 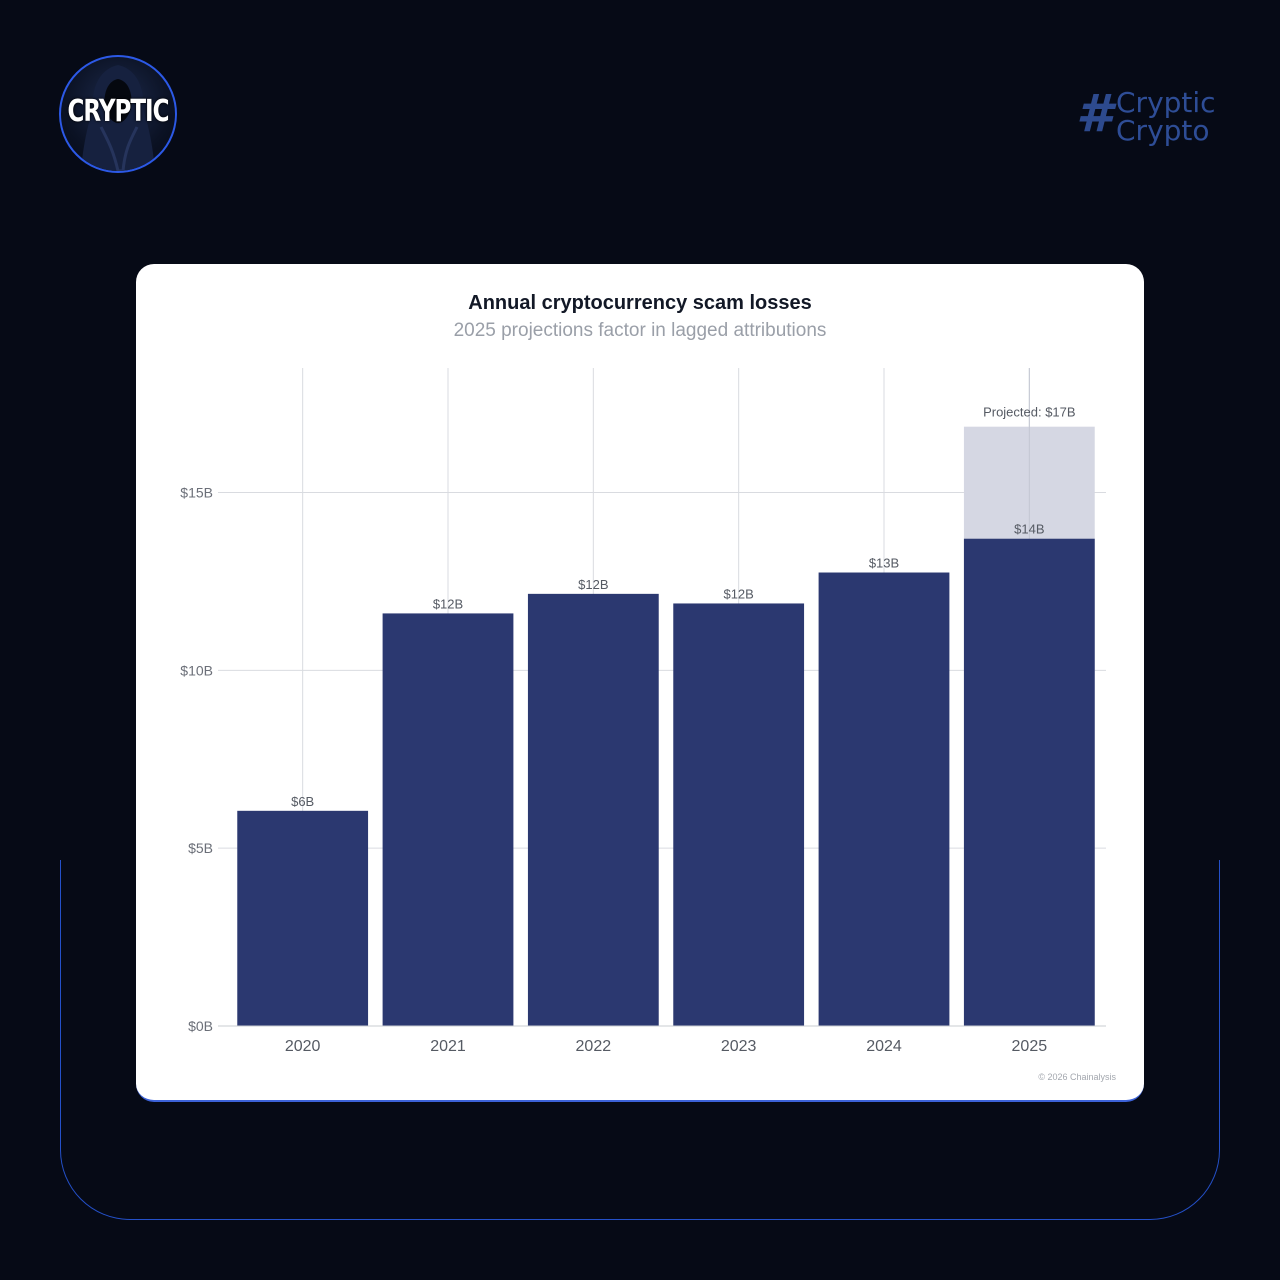 I want to click on brand-line-2: Crypto, so click(x=1163, y=130).